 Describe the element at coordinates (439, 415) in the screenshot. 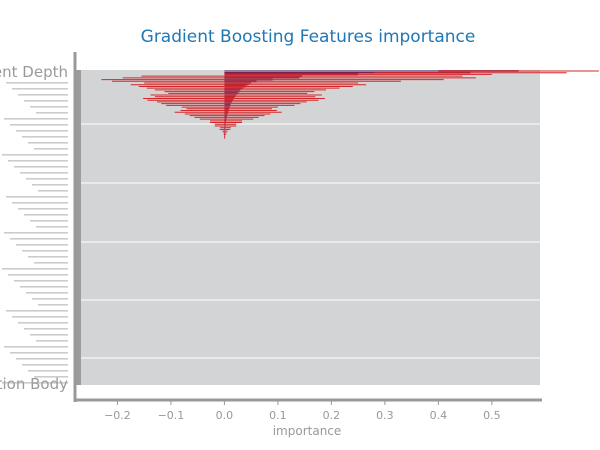

I see `x-tick-label: 0.4` at that location.